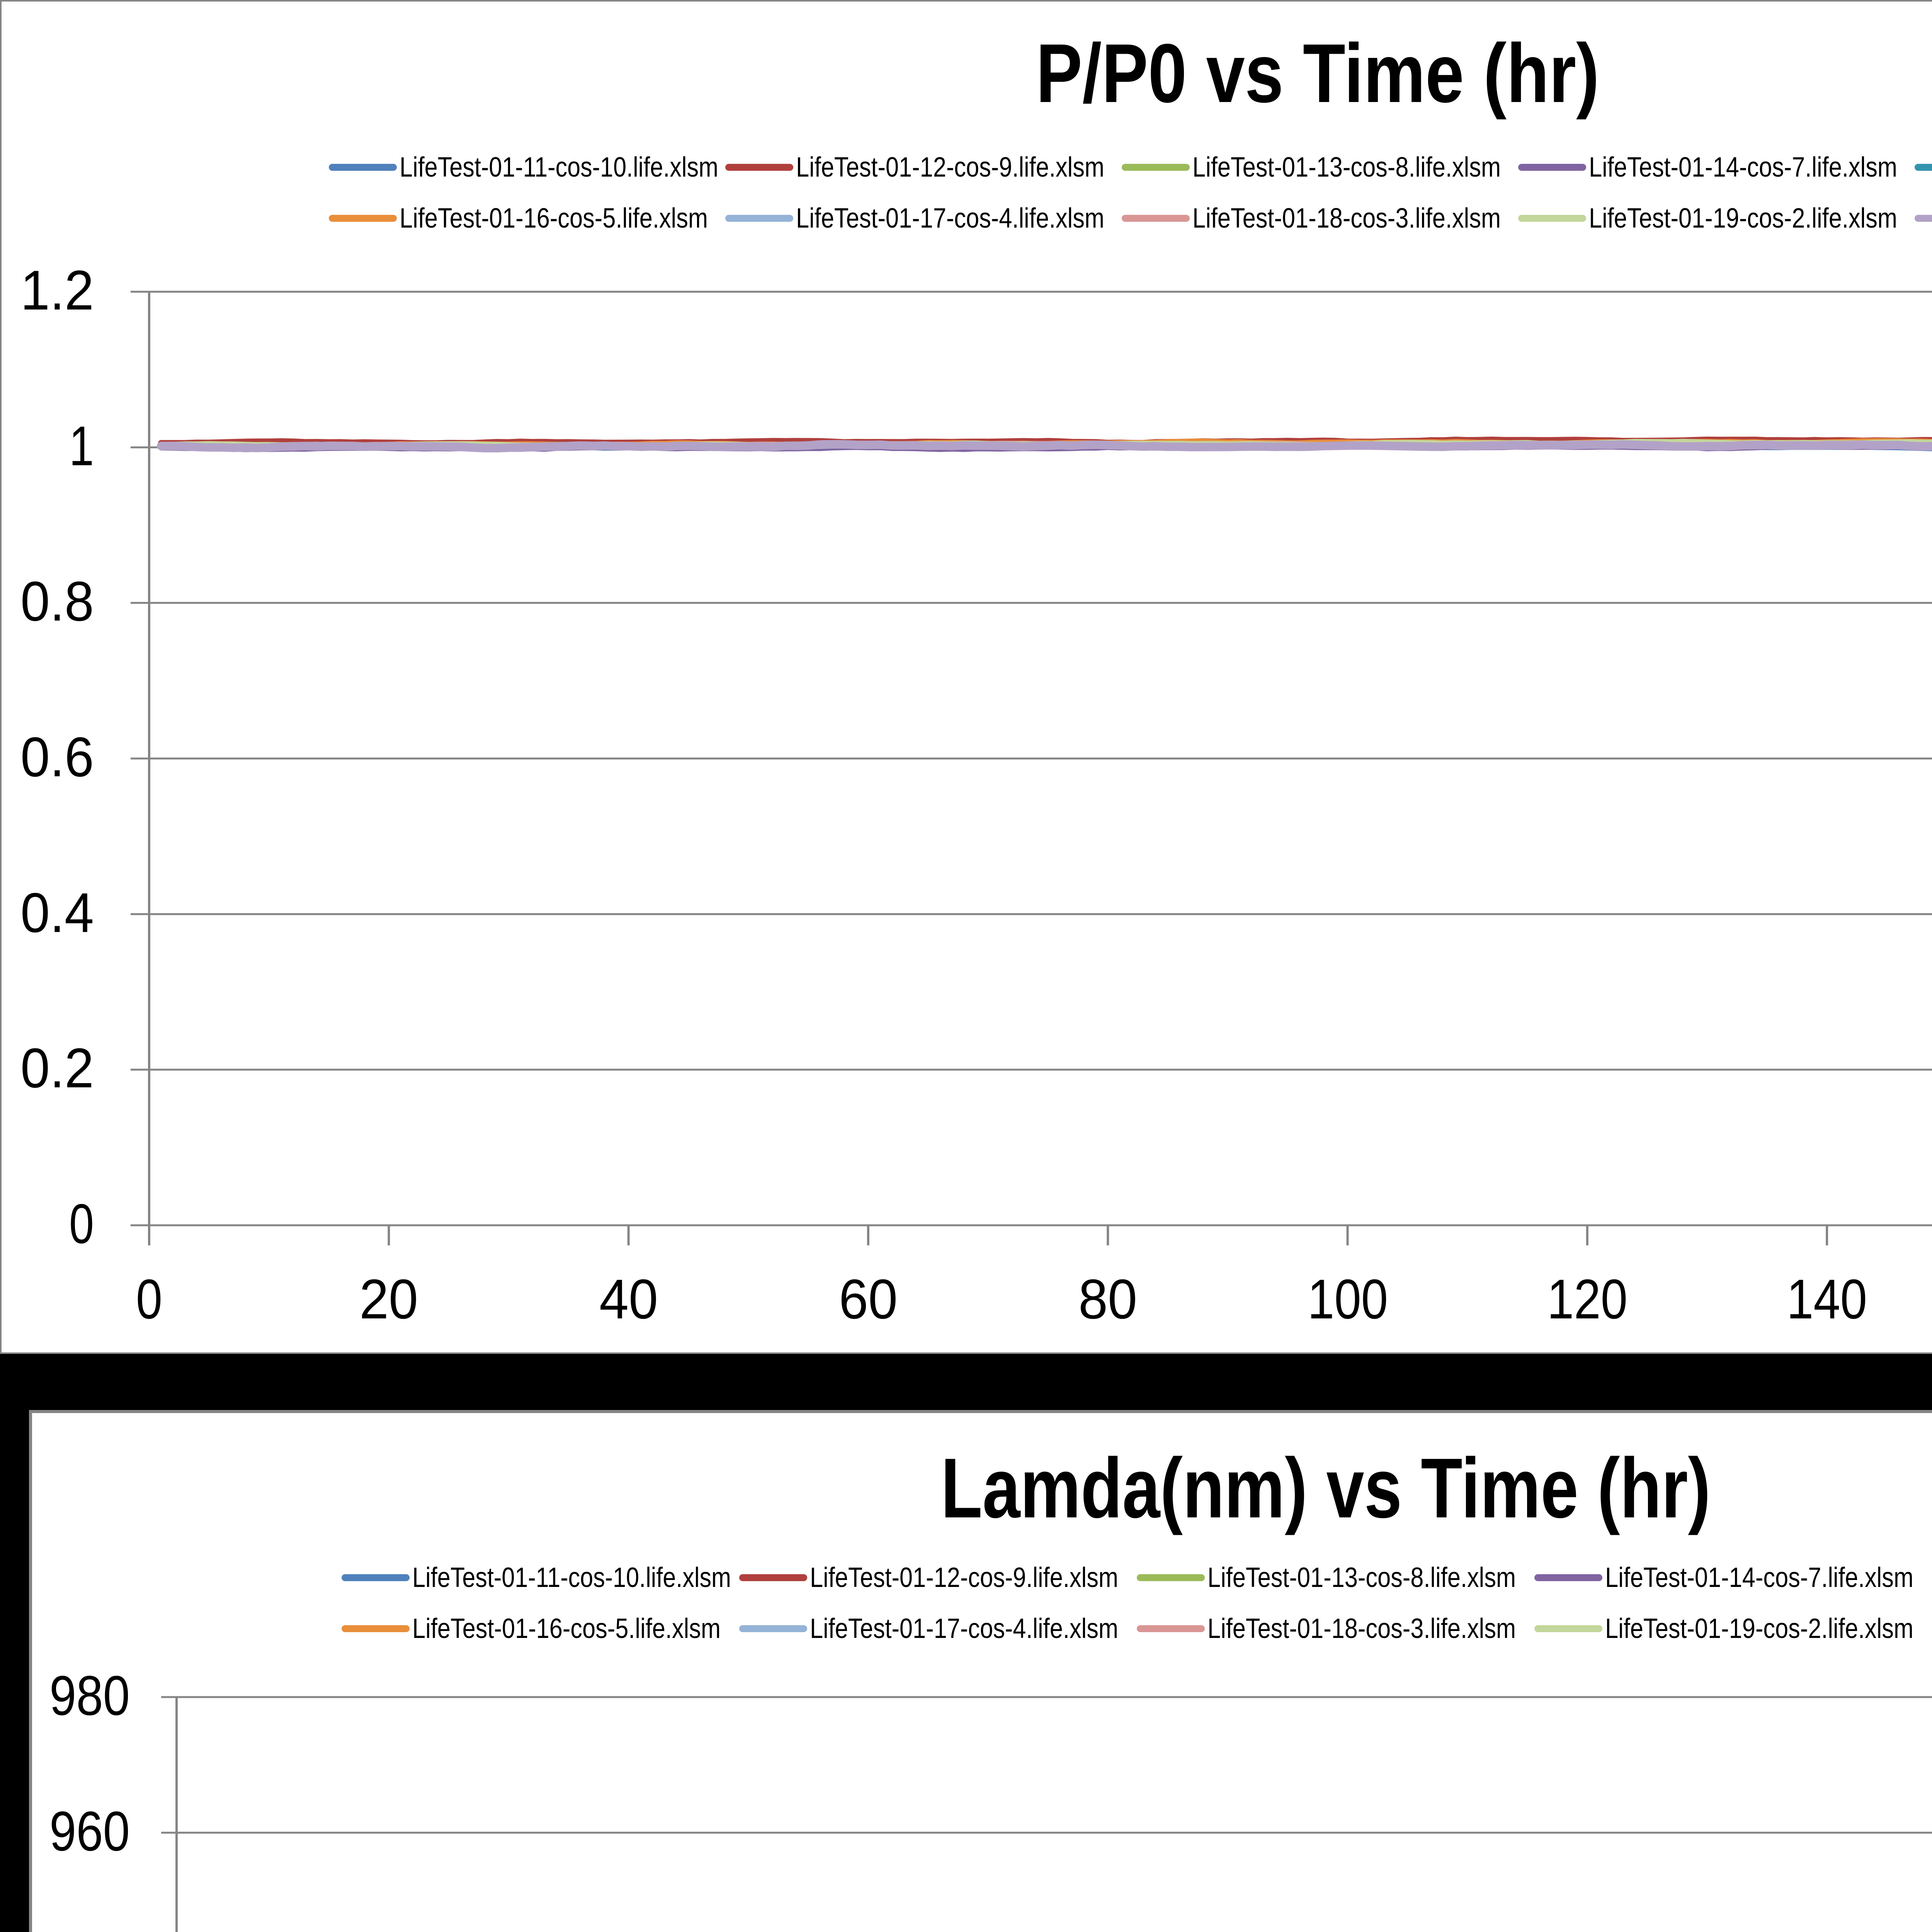  What do you see at coordinates (1348, 1299) in the screenshot?
I see `svg-text: 100` at bounding box center [1348, 1299].